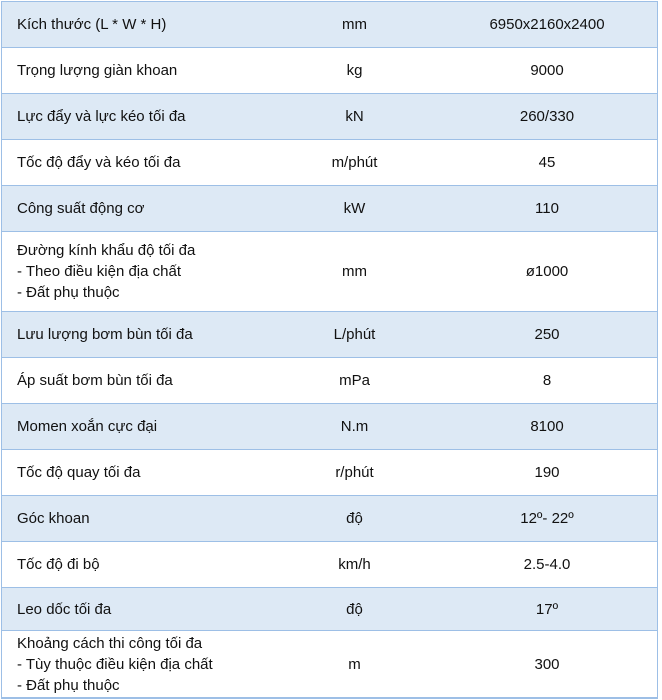 This screenshot has width=662, height=700. I want to click on spec-unit: mPa, so click(354, 380).